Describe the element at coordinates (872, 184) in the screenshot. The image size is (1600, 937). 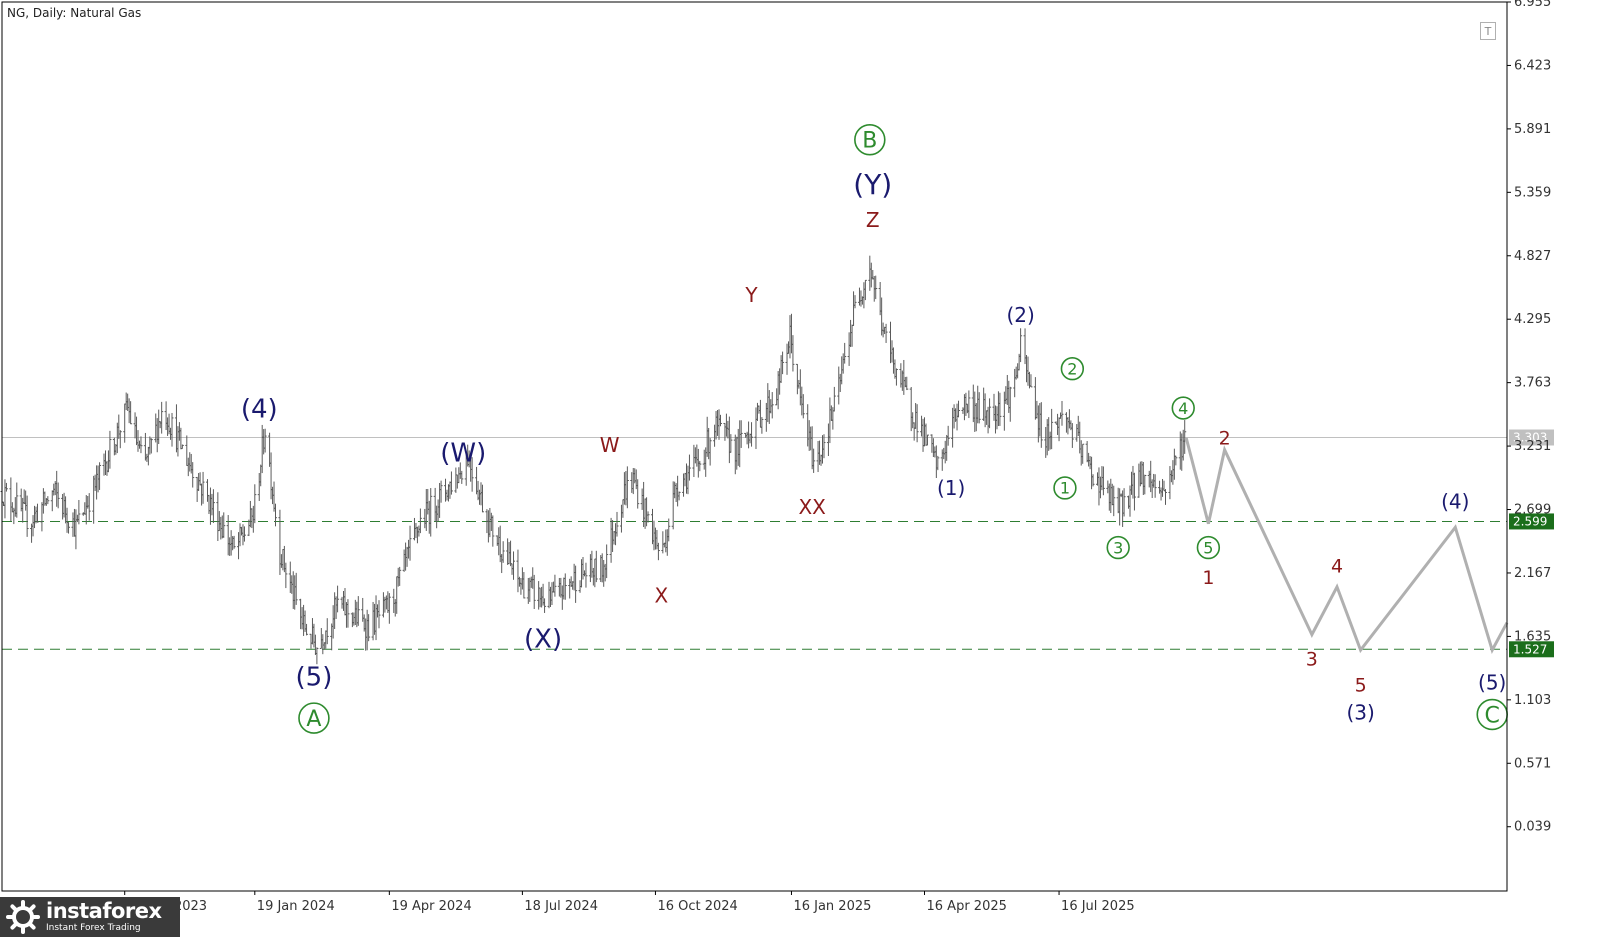
I see `wave-label-text: (Y)` at that location.